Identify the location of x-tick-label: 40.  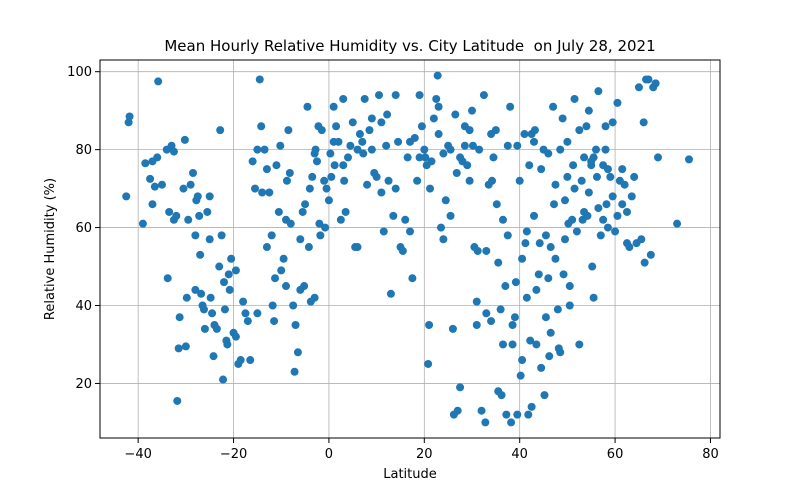
(519, 454).